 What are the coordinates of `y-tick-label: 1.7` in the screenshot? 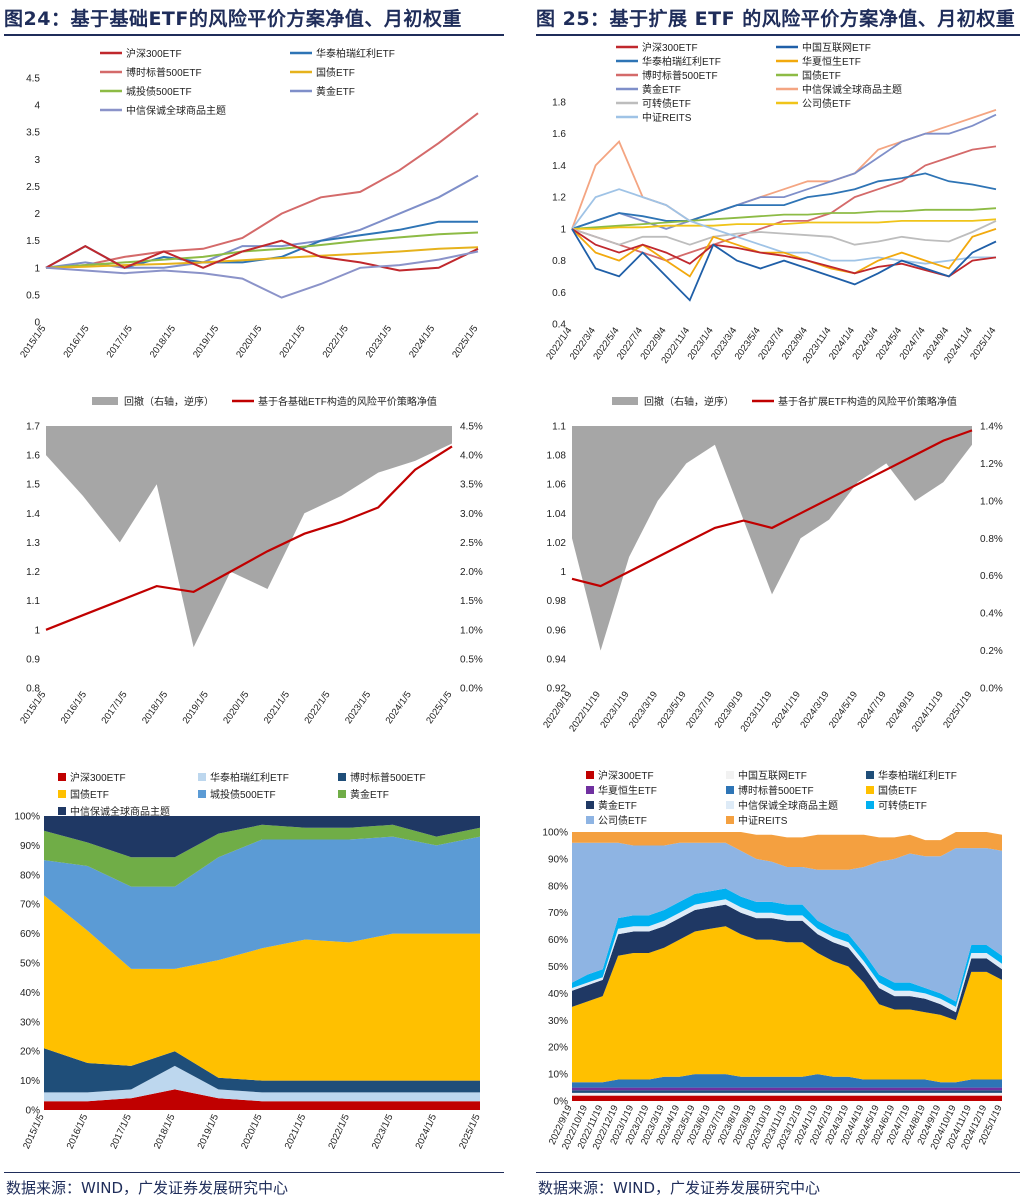 It's located at (33, 427).